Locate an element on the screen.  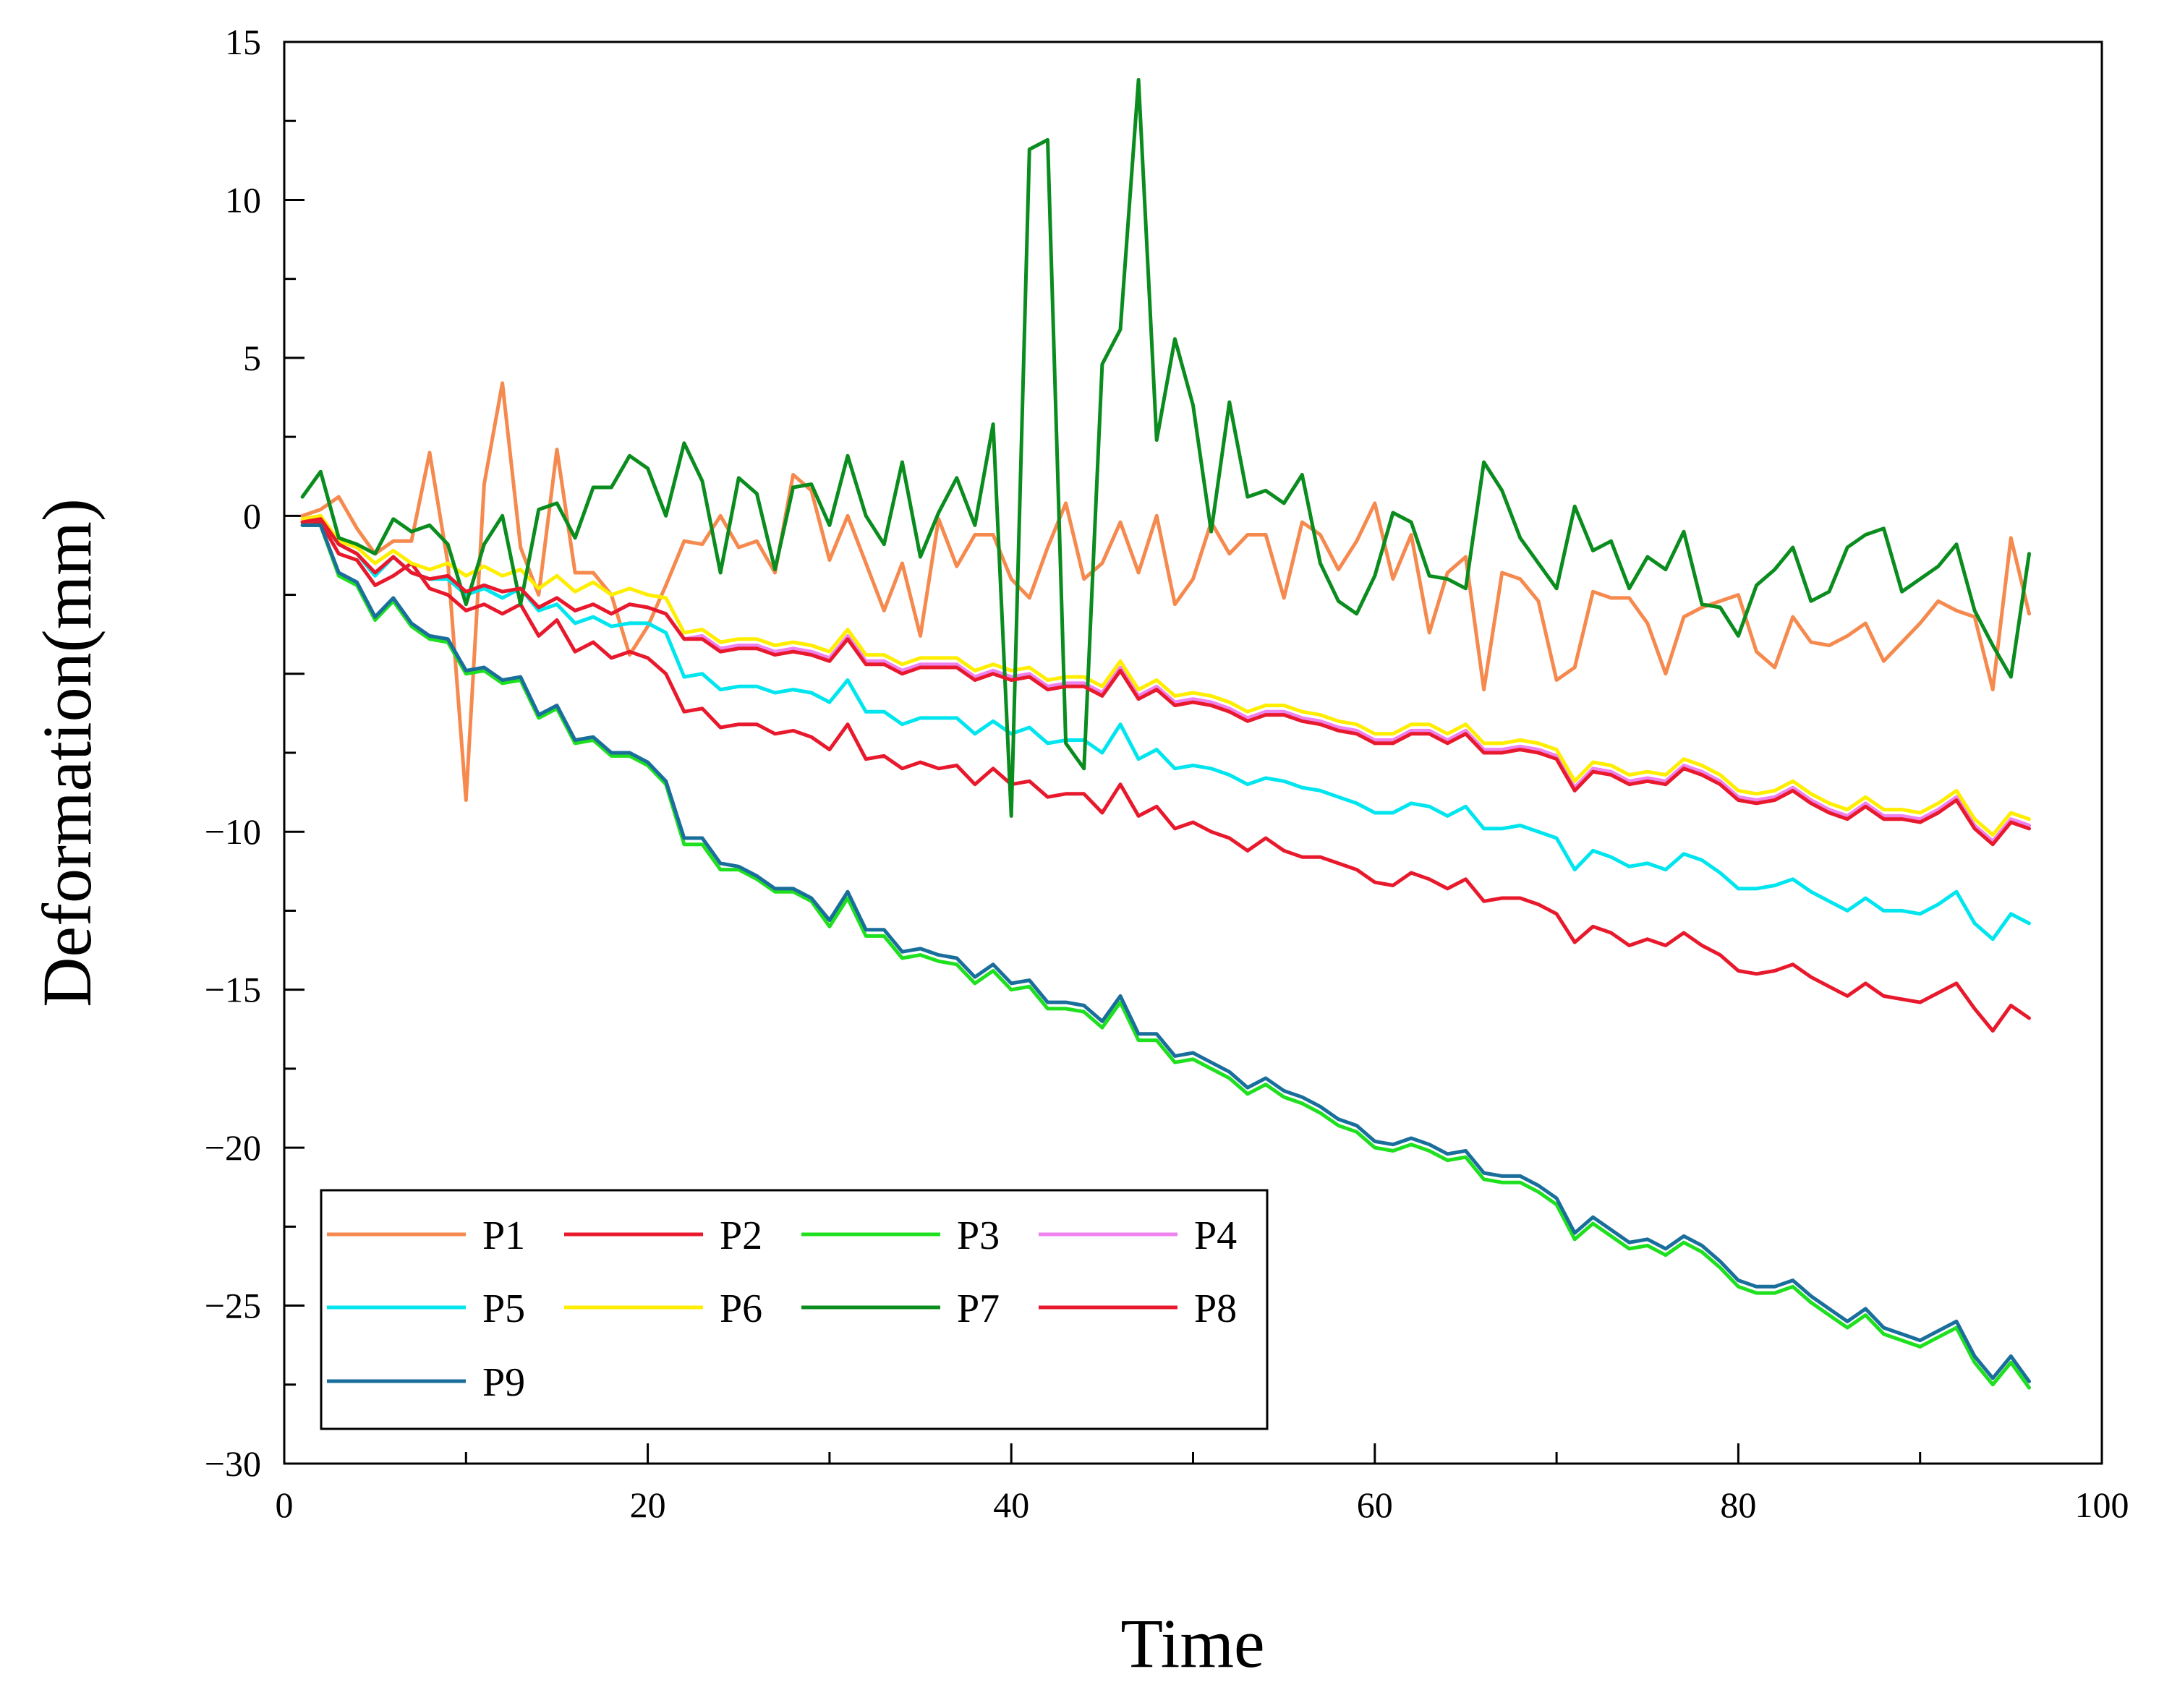
legend-label-p4: P4 is located at coordinates (1216, 1236).